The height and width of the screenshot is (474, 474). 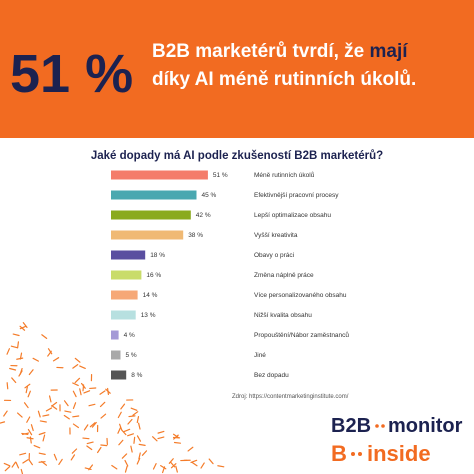 What do you see at coordinates (284, 79) in the screenshot?
I see `headline-text: díky AI méně rutinních úkolů.` at bounding box center [284, 79].